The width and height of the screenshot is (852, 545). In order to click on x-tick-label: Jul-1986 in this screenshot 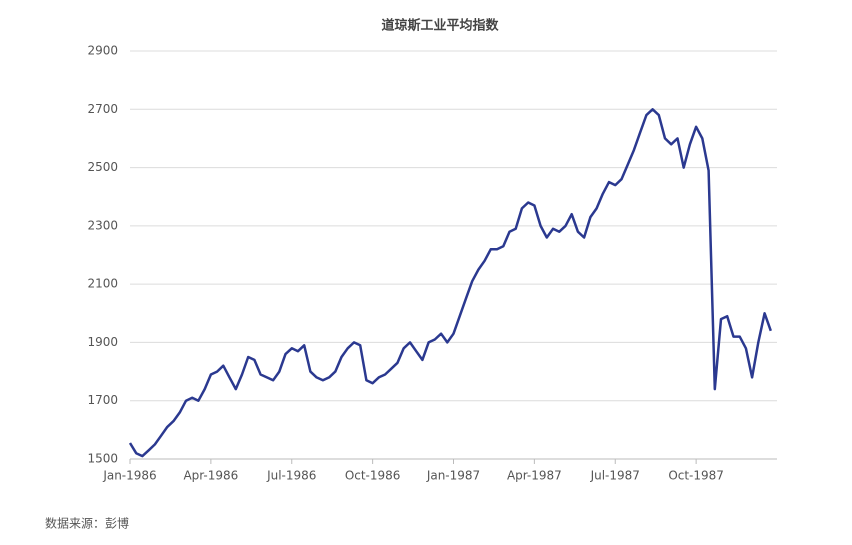, I will do `click(291, 476)`.